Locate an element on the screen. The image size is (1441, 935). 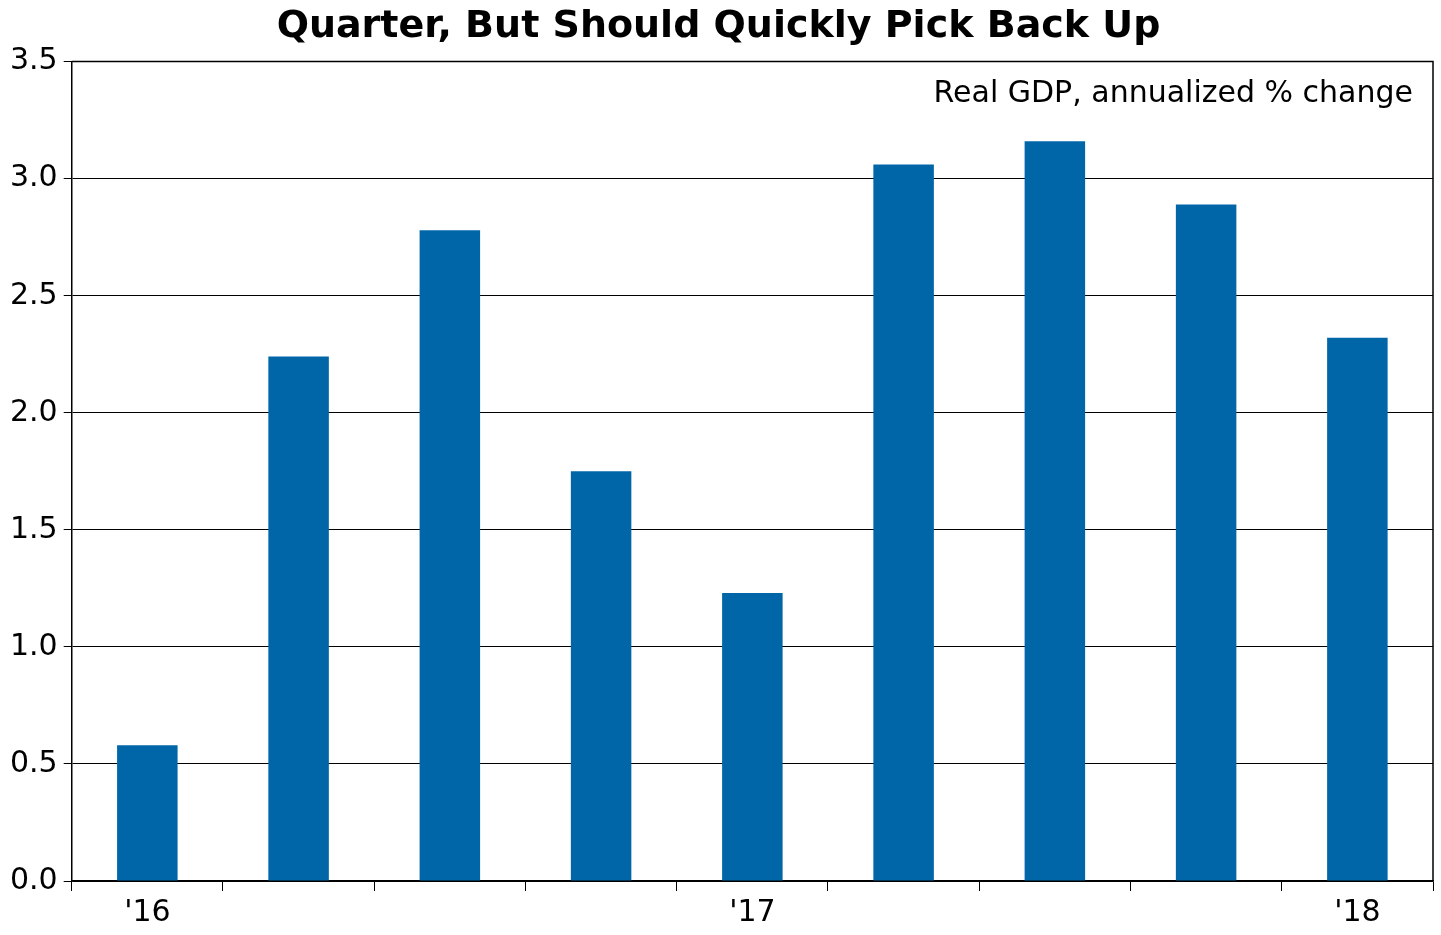
y-tick-label: 2.5 is located at coordinates (33, 293).